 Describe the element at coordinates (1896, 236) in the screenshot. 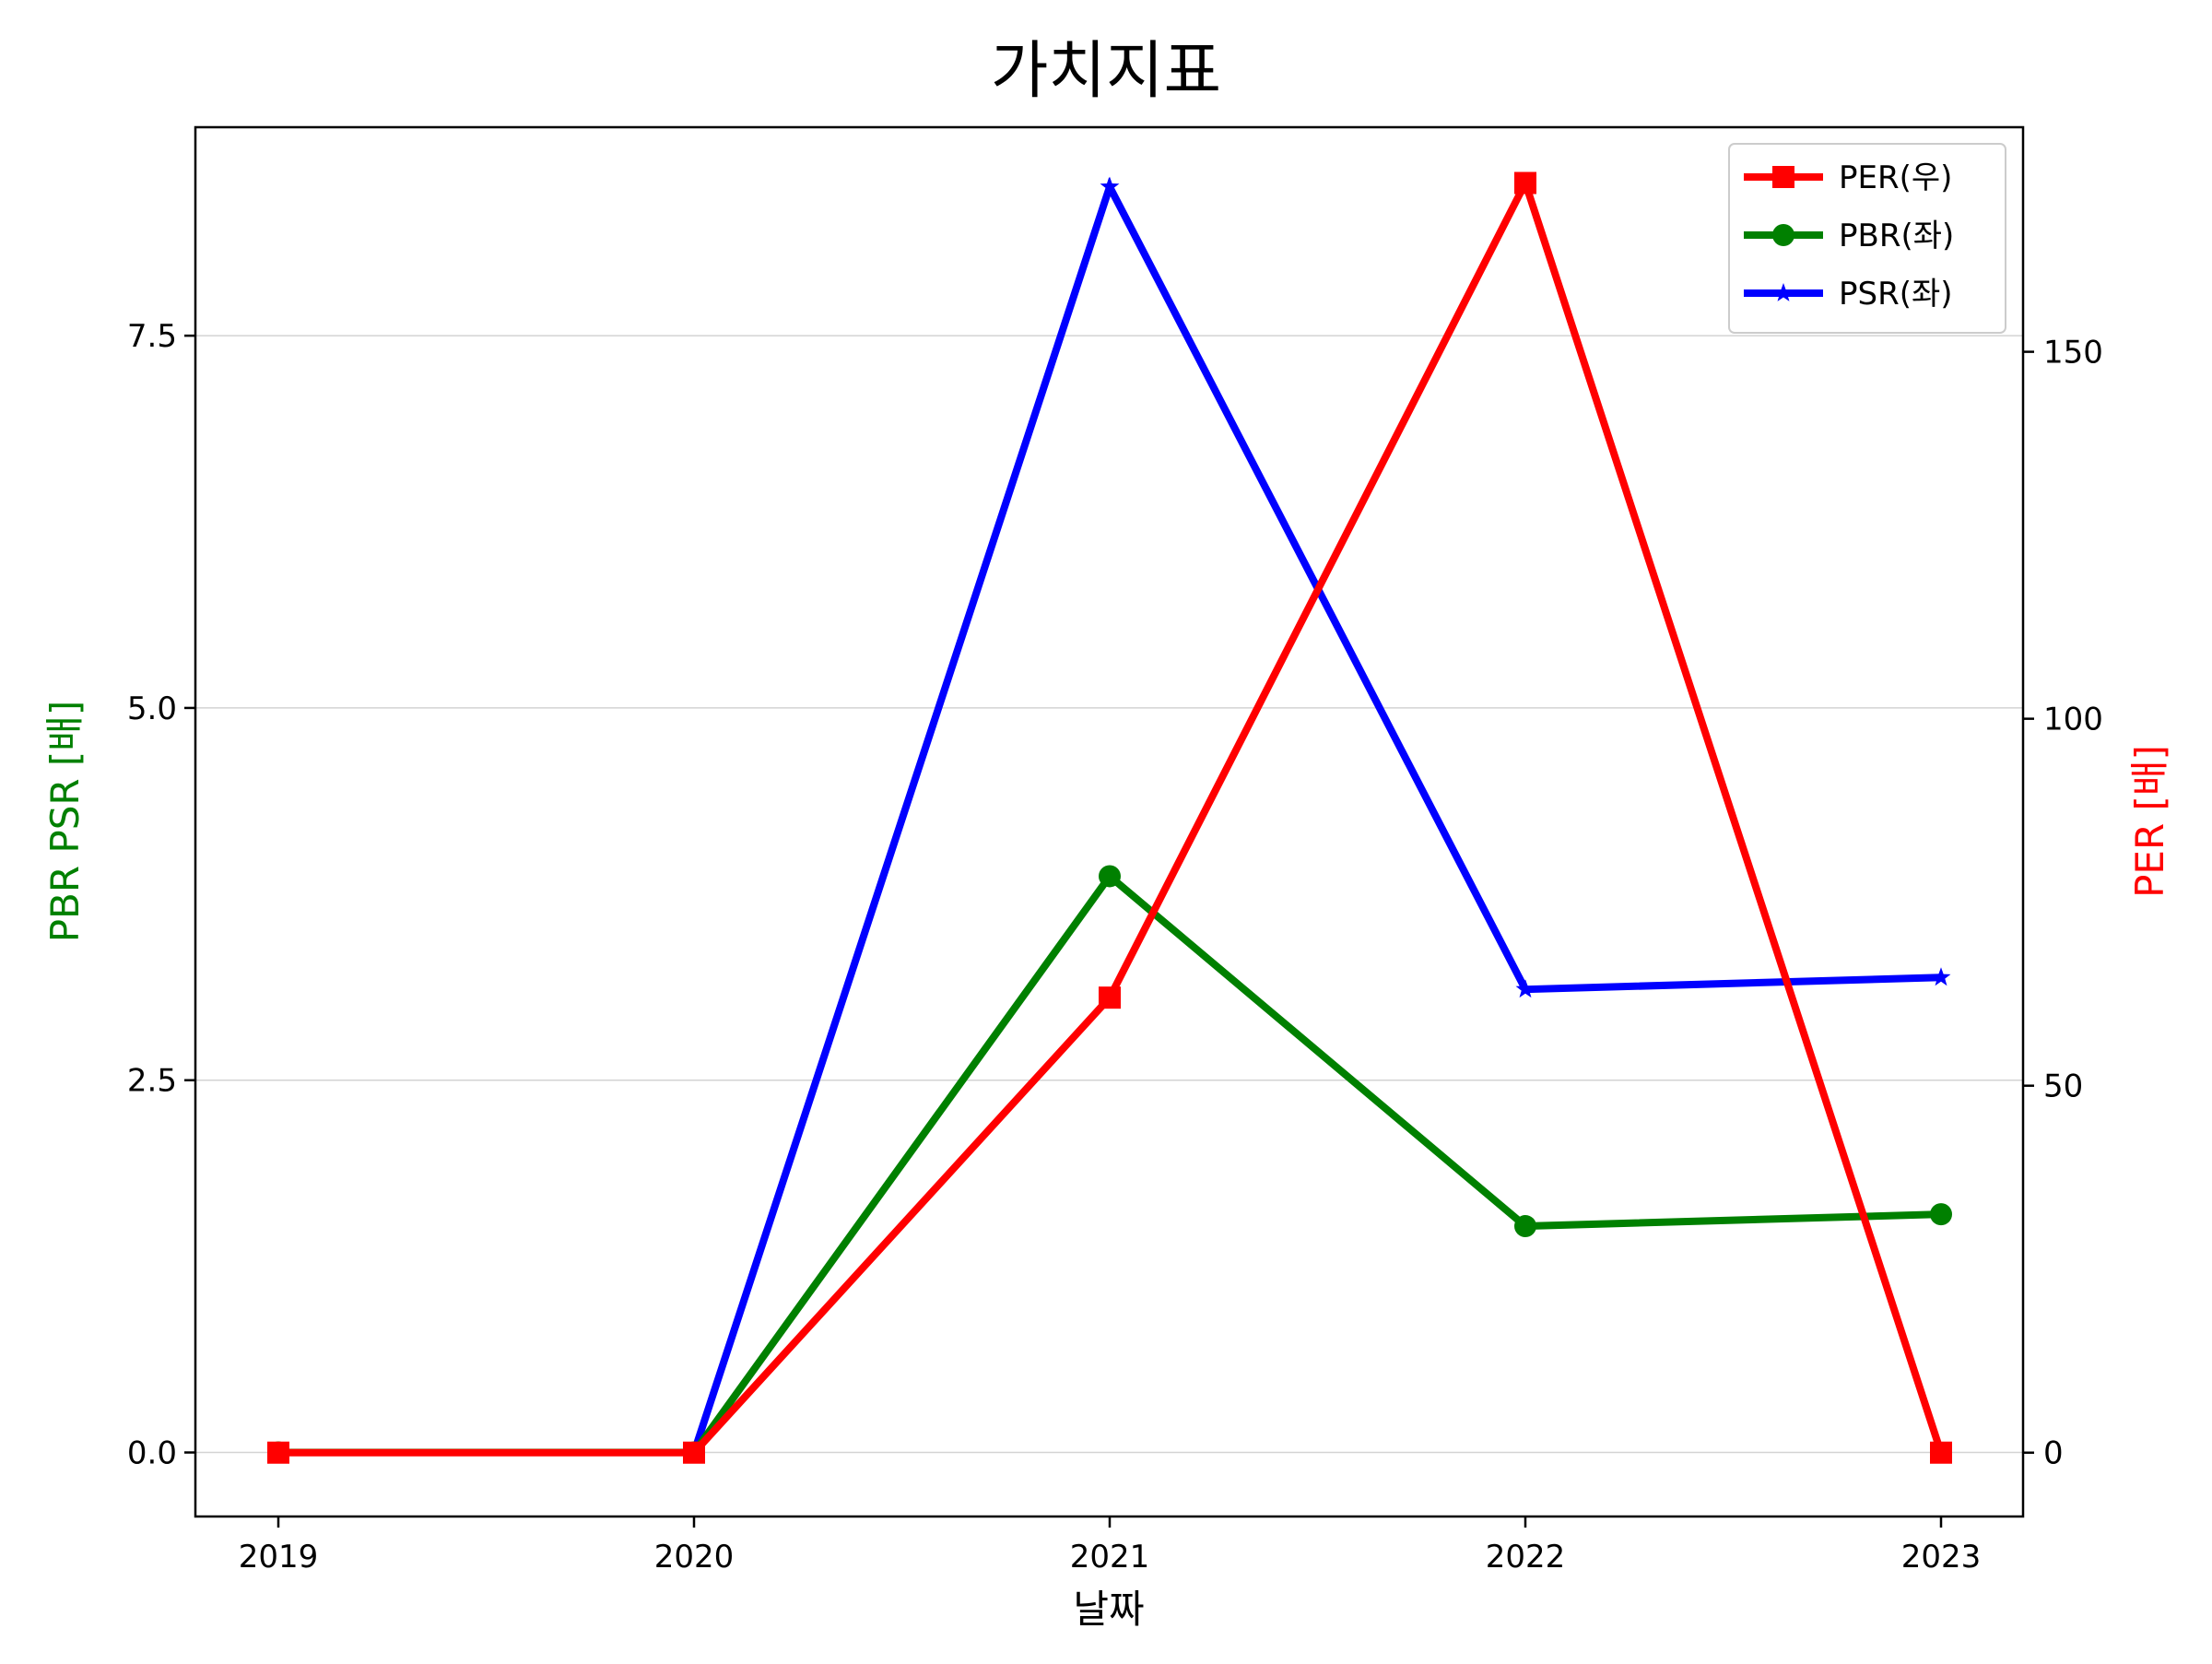

I see `legend-label: PBR(좌)` at that location.